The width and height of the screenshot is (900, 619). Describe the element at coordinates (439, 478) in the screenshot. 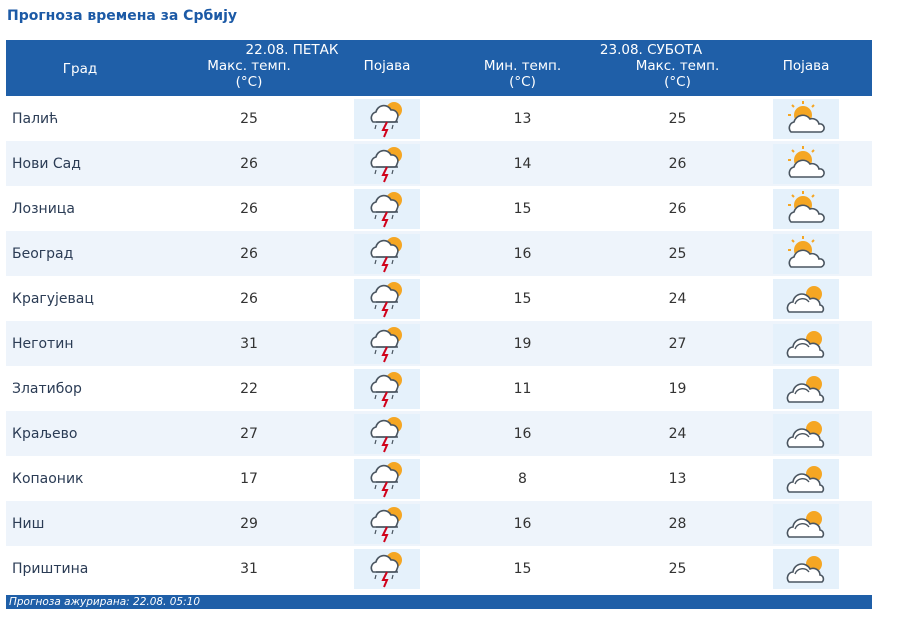

I see `table-row: Копаоник 17 8 13` at that location.